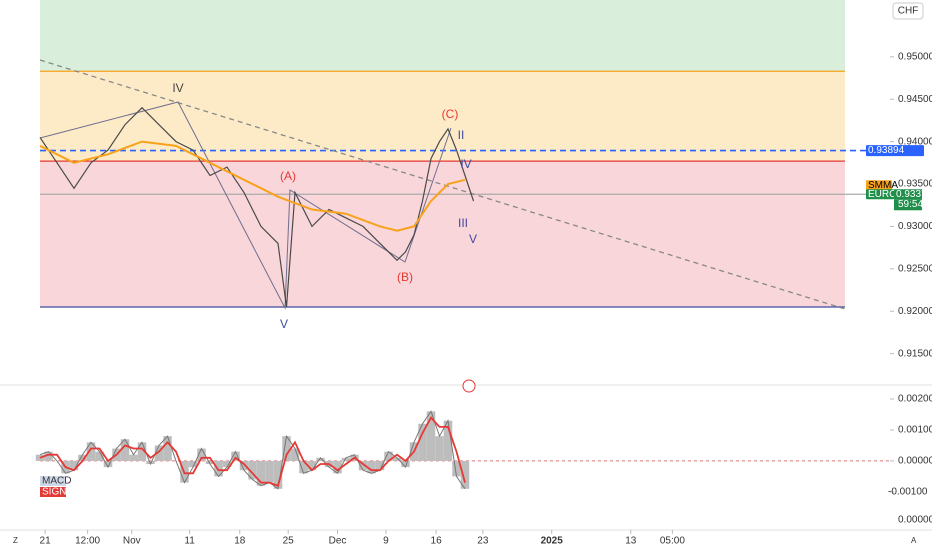  Describe the element at coordinates (915, 430) in the screenshot. I see `y-tick-label: 0.00100` at that location.